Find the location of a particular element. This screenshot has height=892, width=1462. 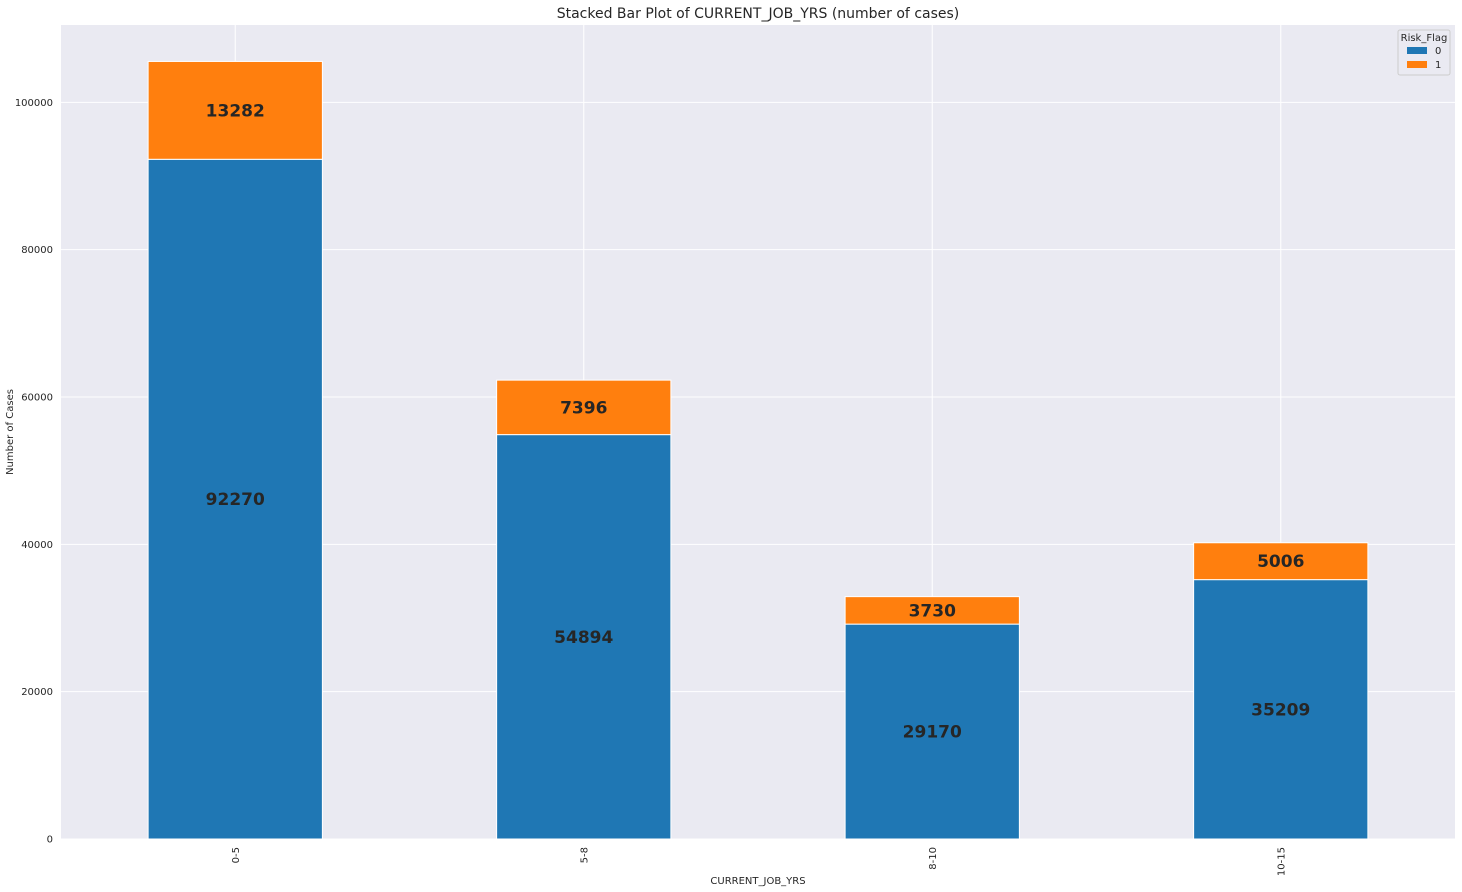

x-axis-label: CURRENT_JOB_YRS is located at coordinates (757, 881).